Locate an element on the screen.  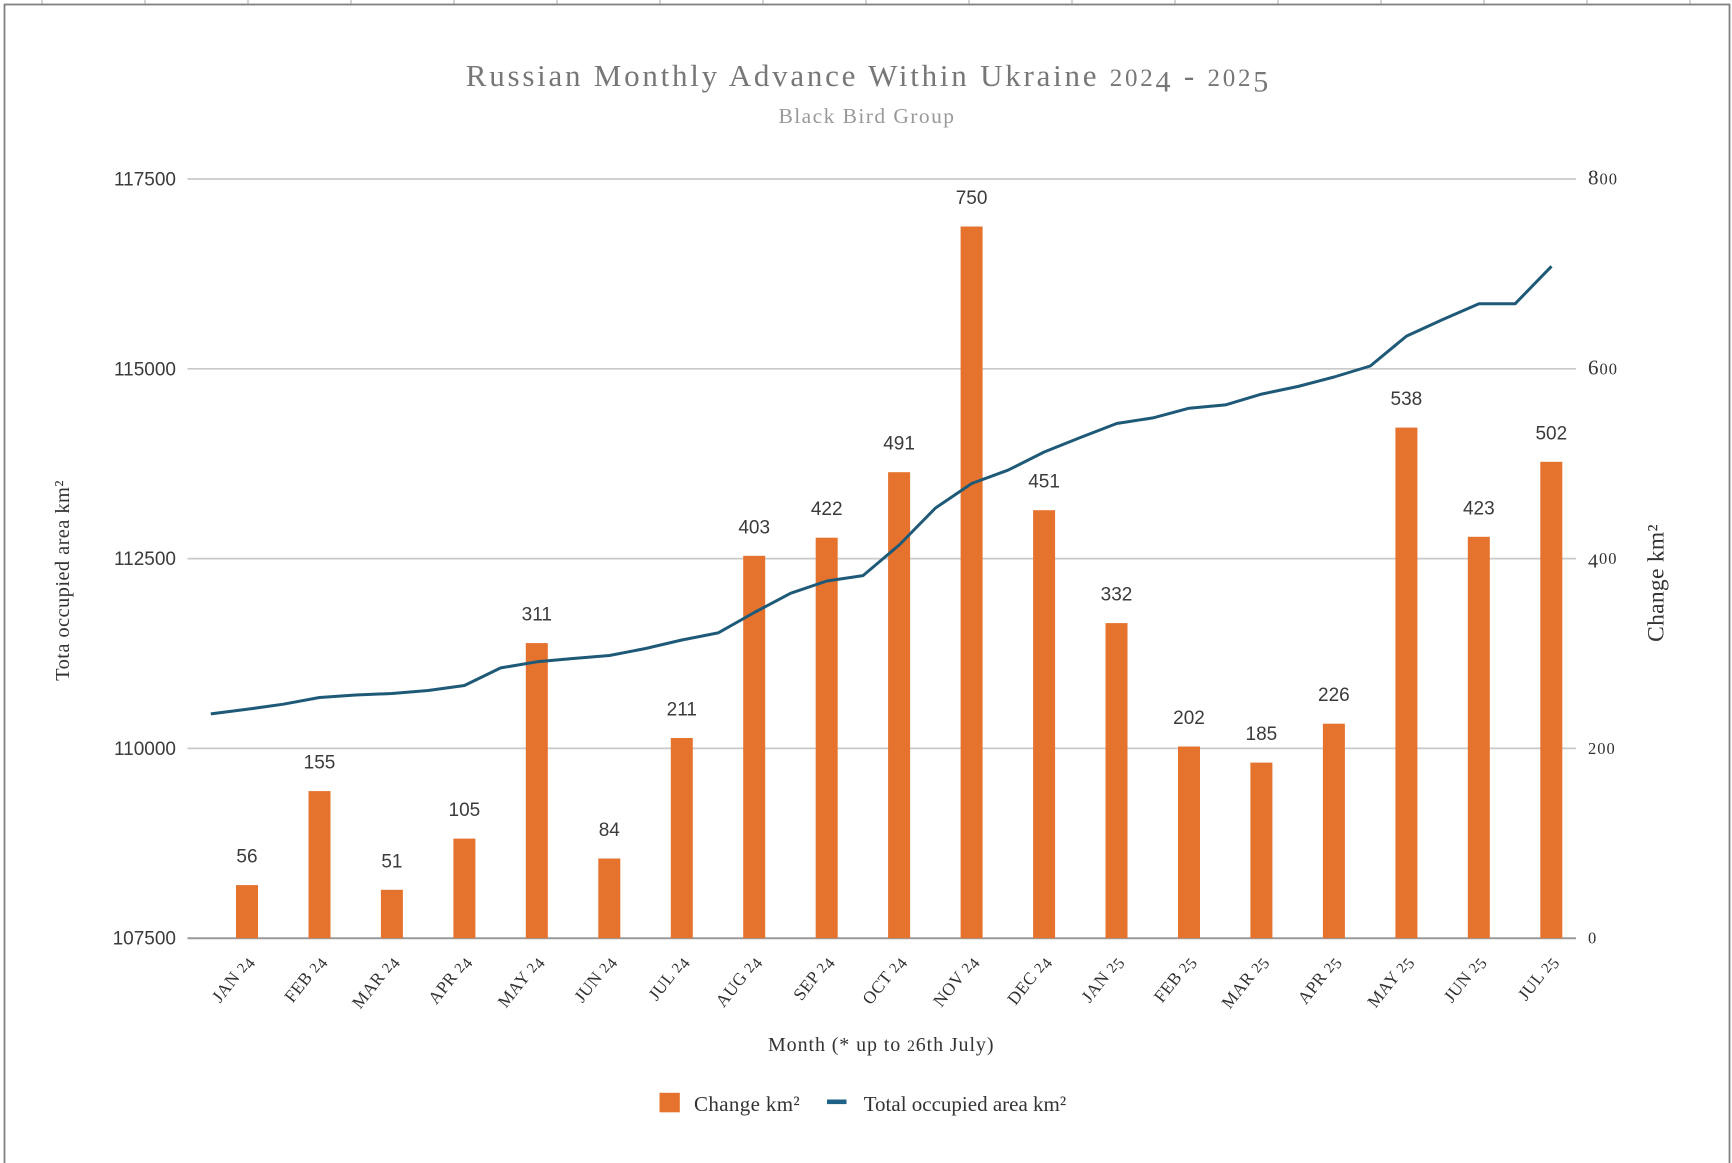
svg-text: 311 is located at coordinates (537, 615).